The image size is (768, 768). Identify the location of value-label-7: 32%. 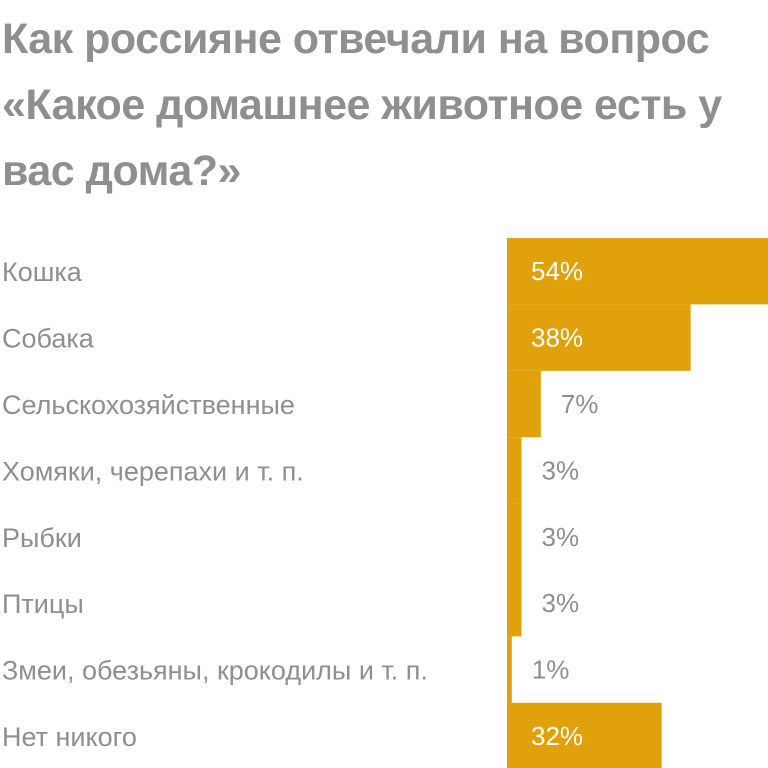
(557, 736).